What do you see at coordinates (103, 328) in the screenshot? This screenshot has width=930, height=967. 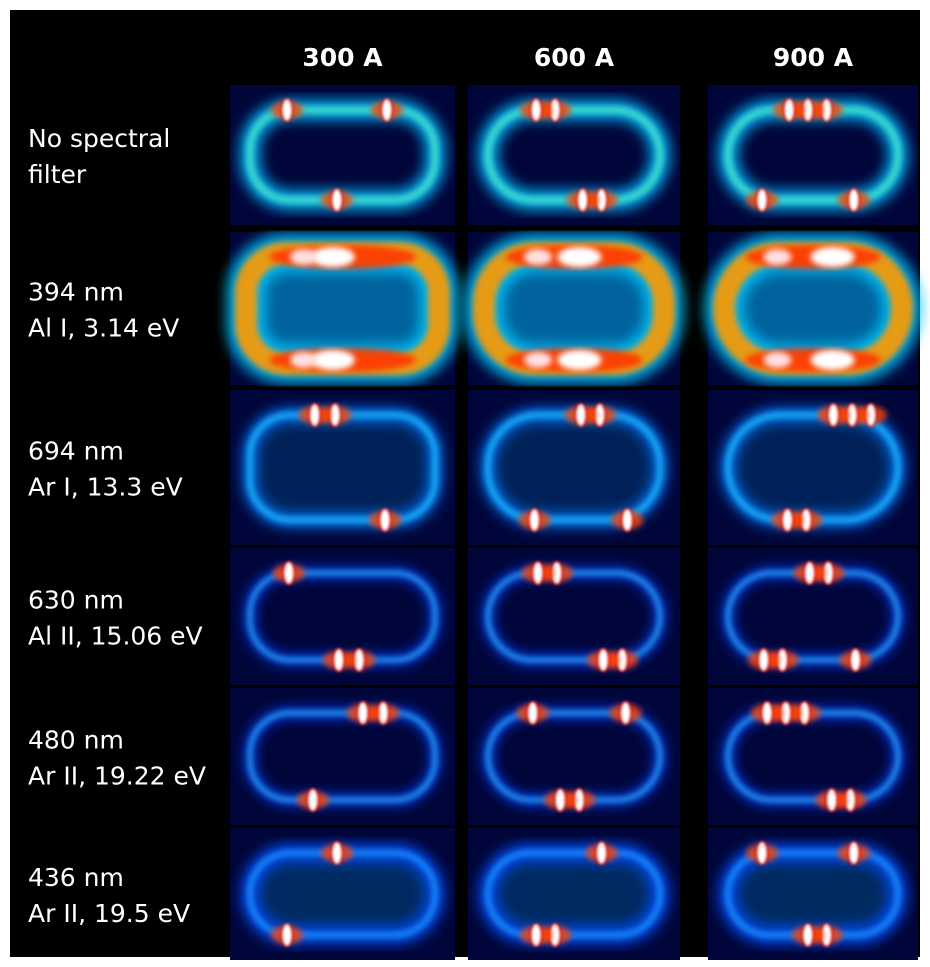 I see `row-label: Al I, 3.14 eV` at bounding box center [103, 328].